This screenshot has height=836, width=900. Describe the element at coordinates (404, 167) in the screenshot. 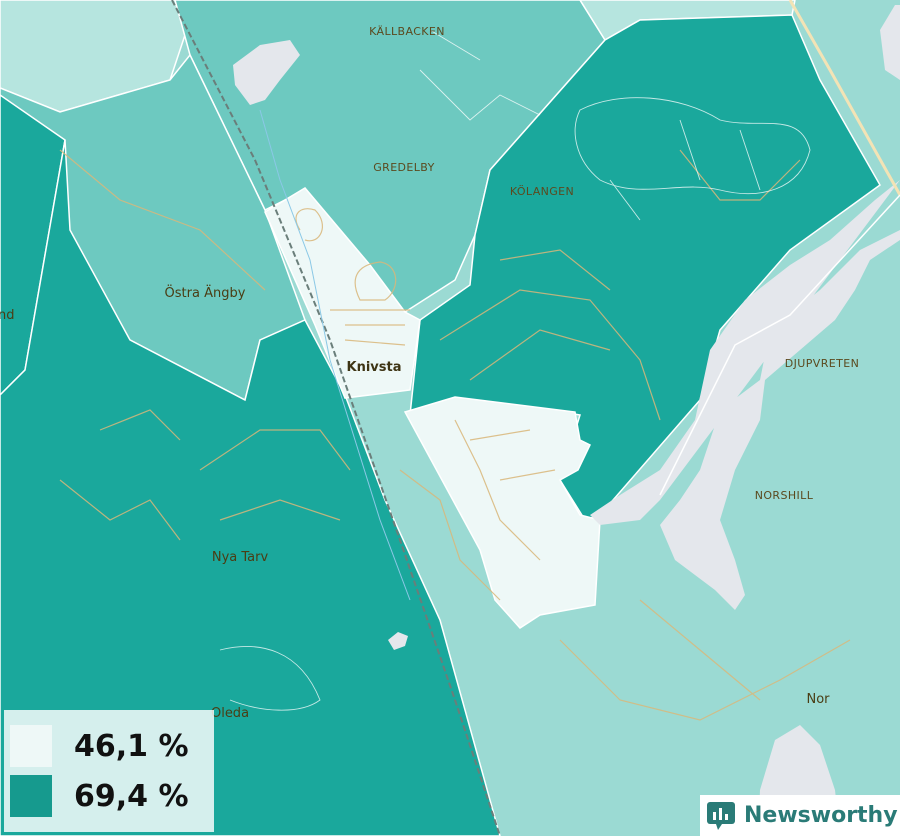

I see `label-gredelby: GREDELBY` at that location.